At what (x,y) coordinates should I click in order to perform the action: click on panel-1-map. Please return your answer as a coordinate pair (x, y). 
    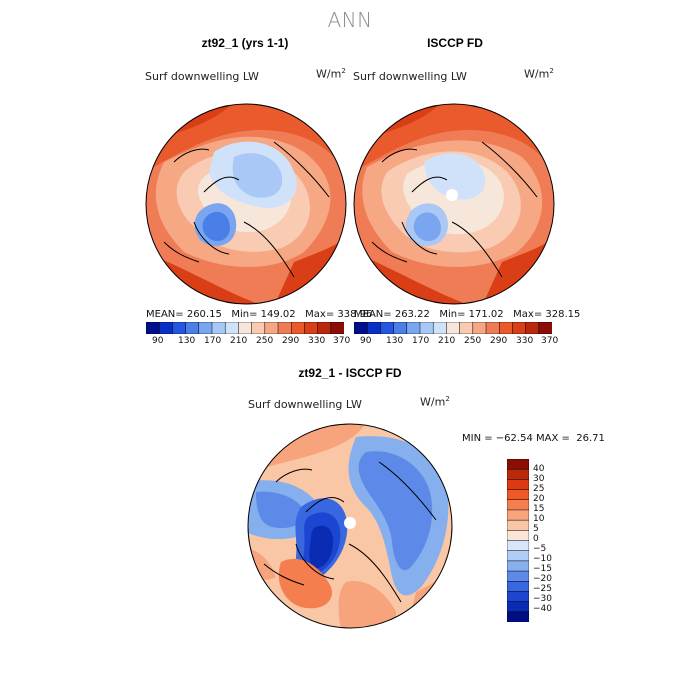
    Looking at the image, I should click on (246, 204).